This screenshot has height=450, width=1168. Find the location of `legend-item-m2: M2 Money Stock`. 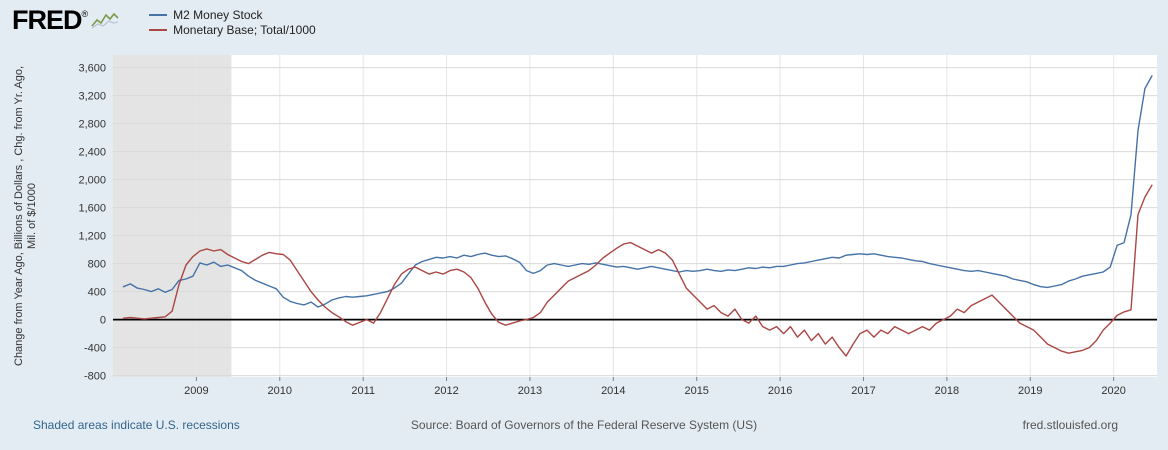

legend-item-m2: M2 Money Stock is located at coordinates (232, 15).